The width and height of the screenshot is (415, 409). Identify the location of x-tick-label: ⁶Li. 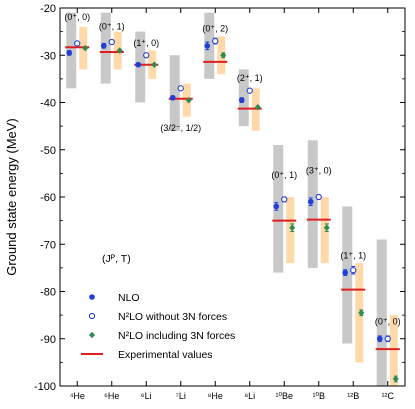
(146, 396).